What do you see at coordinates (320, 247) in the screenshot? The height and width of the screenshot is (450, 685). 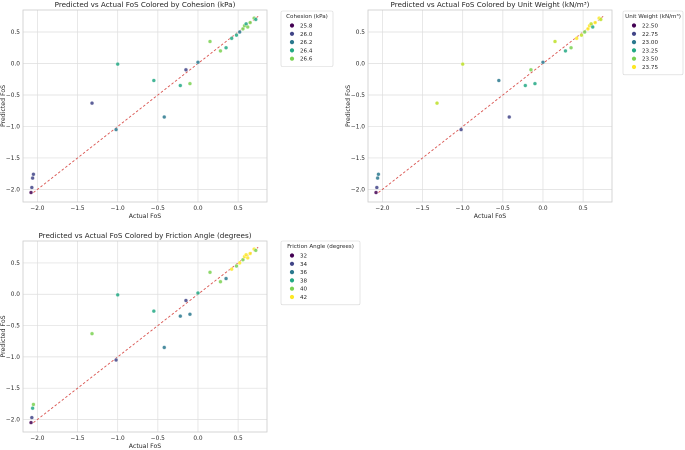 I see `legend-title: Friction Angle (degrees)` at bounding box center [320, 247].